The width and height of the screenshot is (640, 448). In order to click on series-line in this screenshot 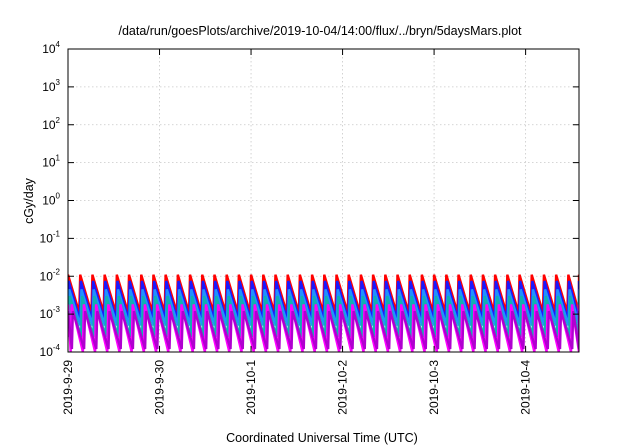, I will do `click(323, 330)`.